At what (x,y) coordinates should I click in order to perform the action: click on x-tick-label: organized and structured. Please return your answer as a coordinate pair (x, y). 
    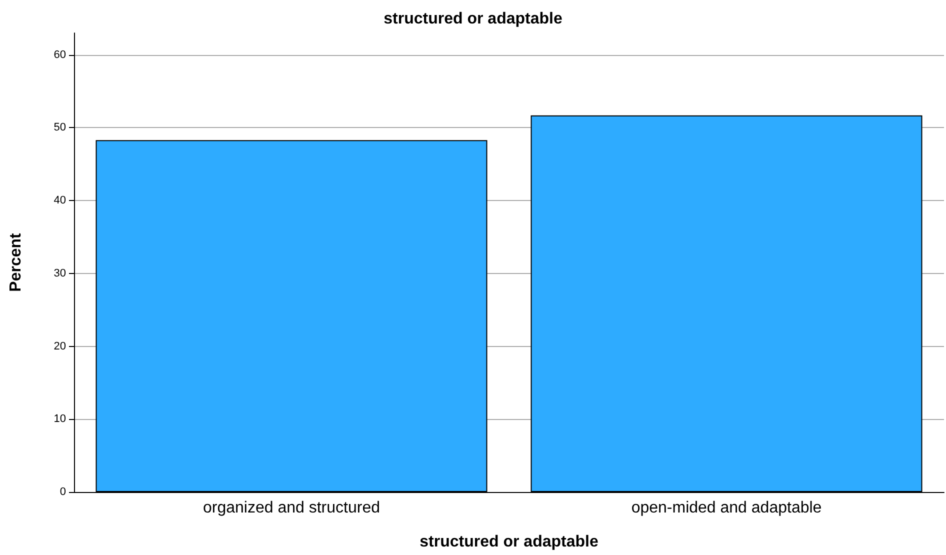
    Looking at the image, I should click on (291, 508).